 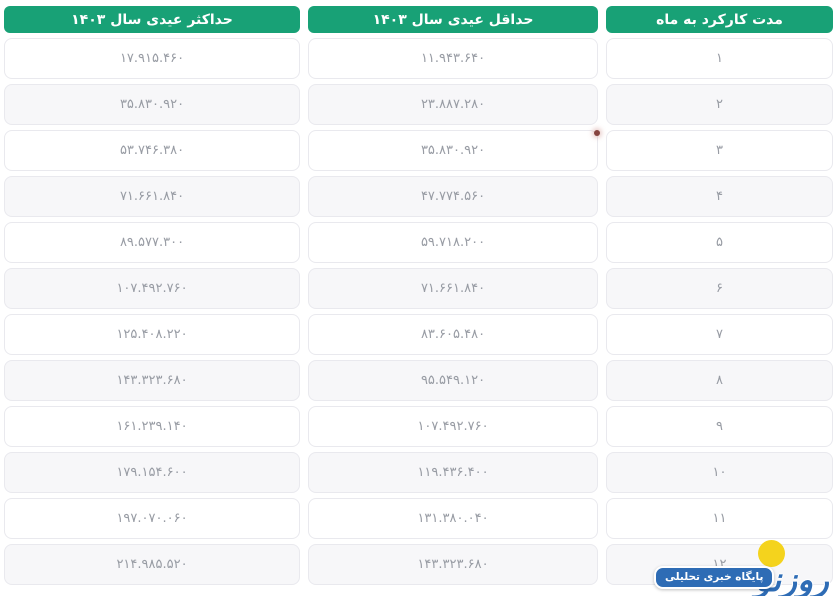 What do you see at coordinates (152, 242) in the screenshot?
I see `max-eidi-cell: ۸۹.۵۷۷.۳۰۰` at bounding box center [152, 242].